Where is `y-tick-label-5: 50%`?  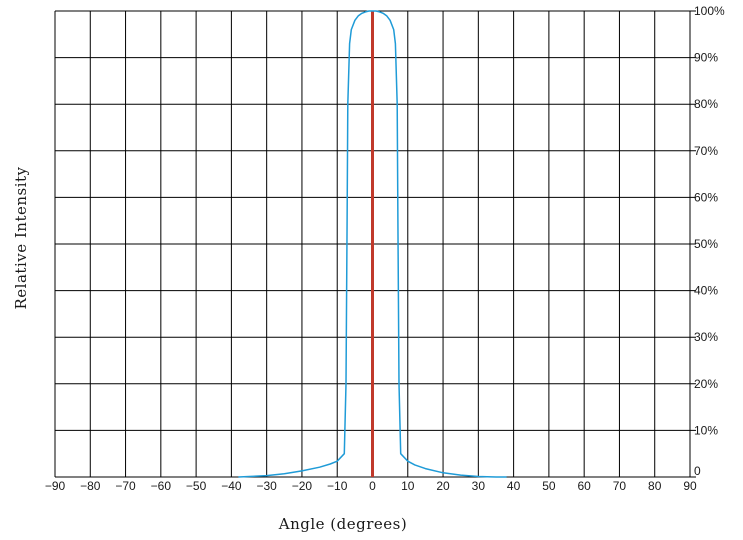
y-tick-label-5: 50% is located at coordinates (706, 244).